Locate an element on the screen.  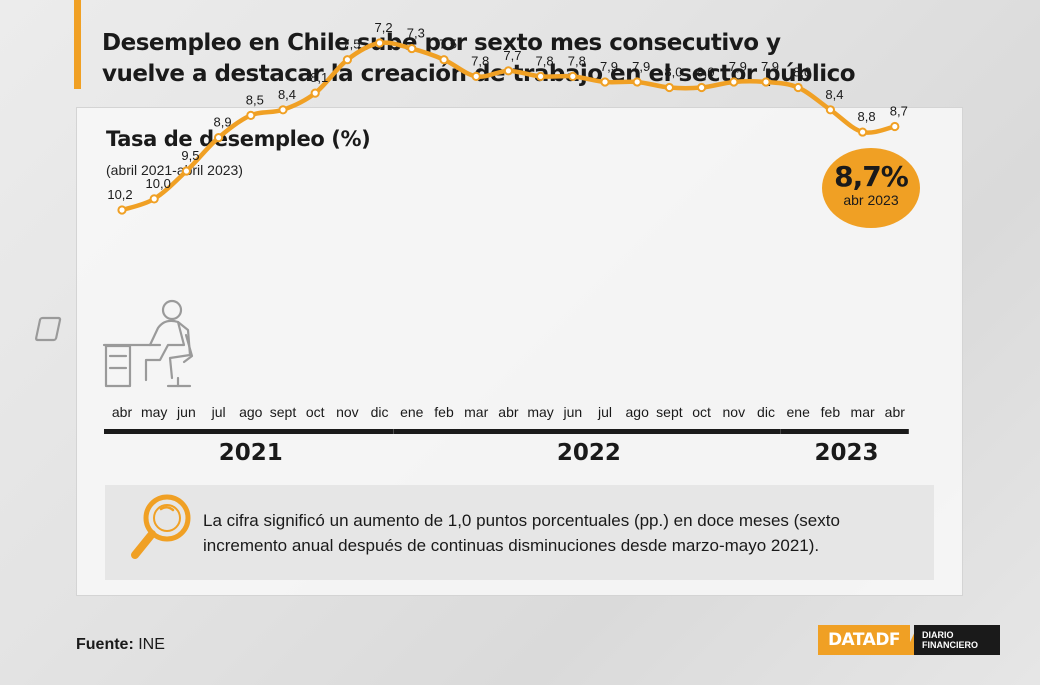
year-label: 2021 is located at coordinates (250, 453).